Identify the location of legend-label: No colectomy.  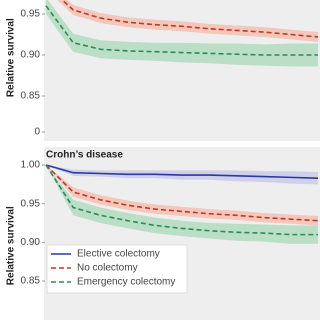
(107, 268).